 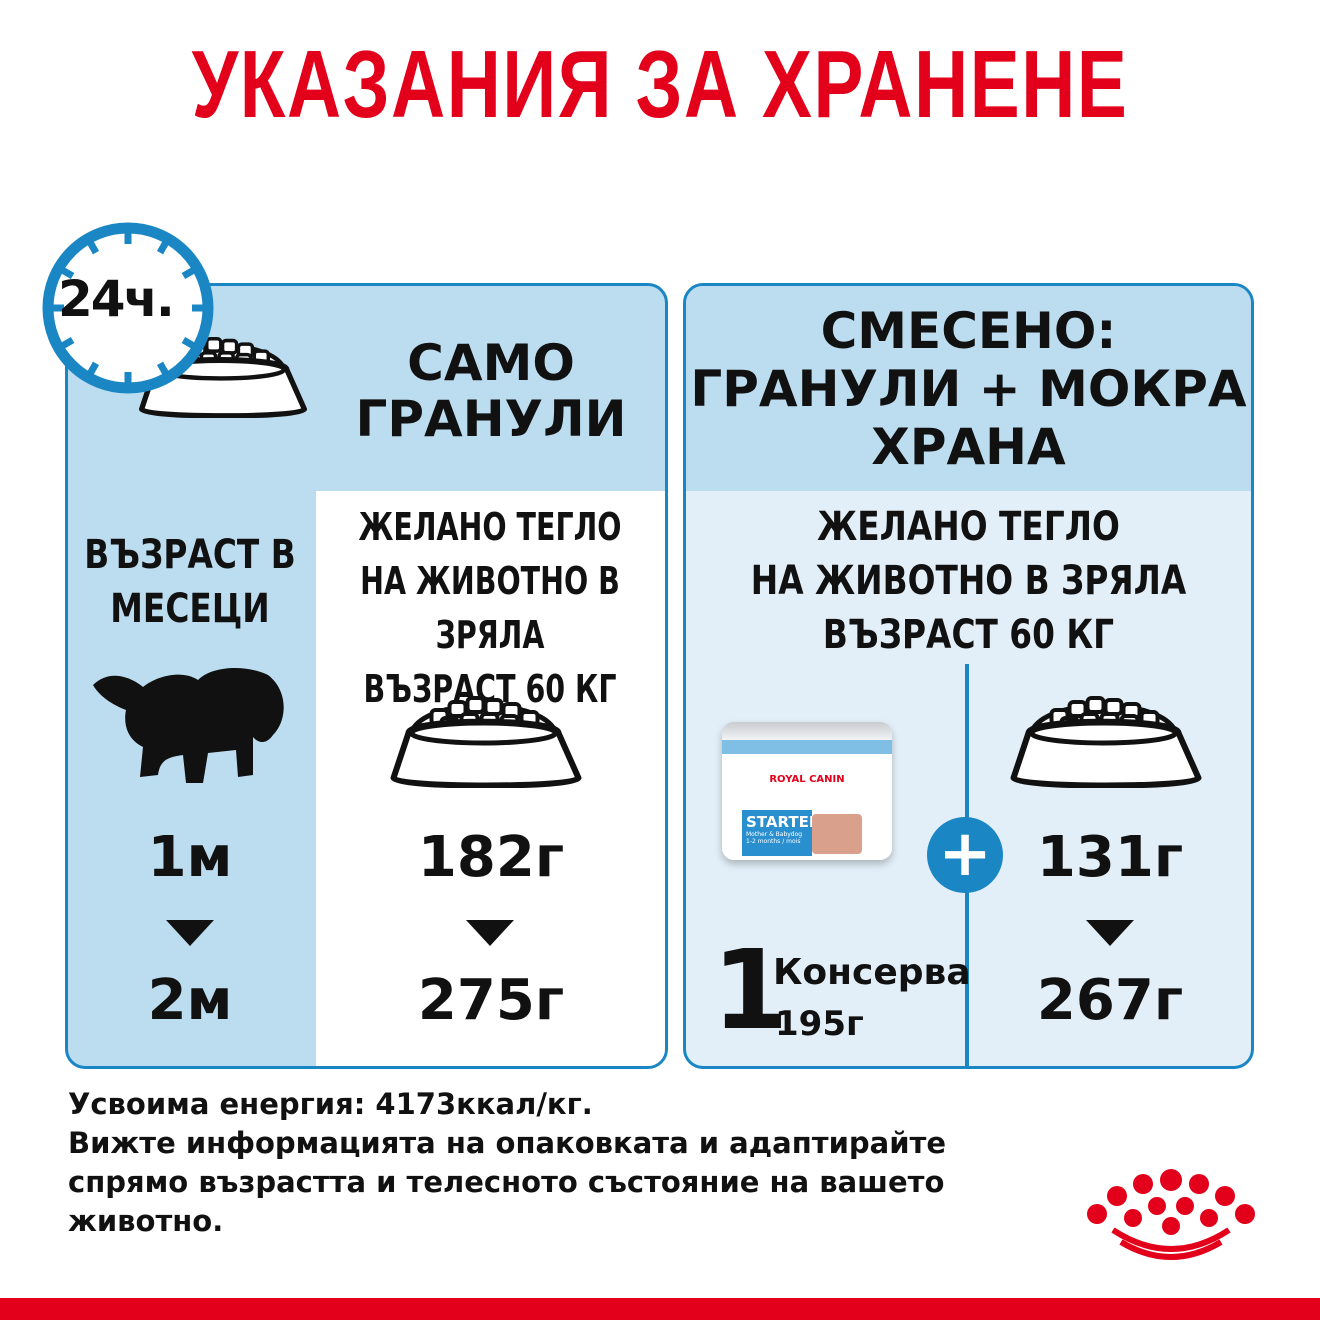 I want to click on mixed-heading: СМЕСЕНО: ГРАНУЛИ + МОКРА ХРАНА, so click(x=968, y=389).